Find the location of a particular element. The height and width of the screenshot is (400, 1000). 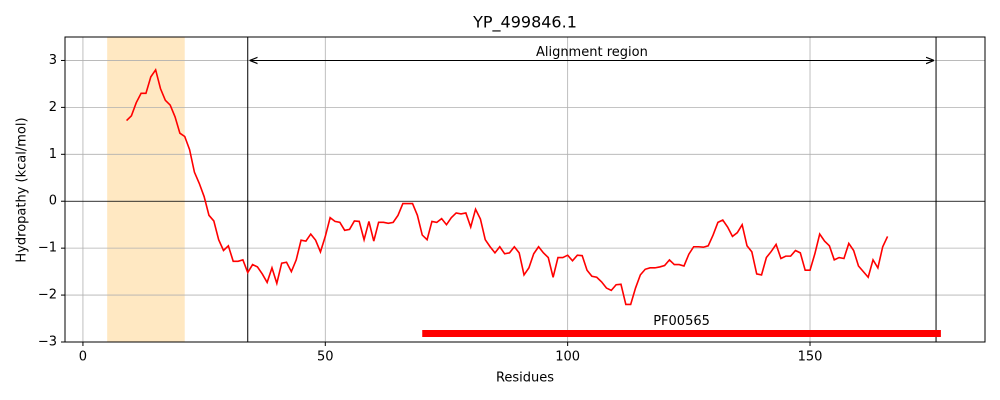

y-tick-label: −3 is located at coordinates (47, 342).